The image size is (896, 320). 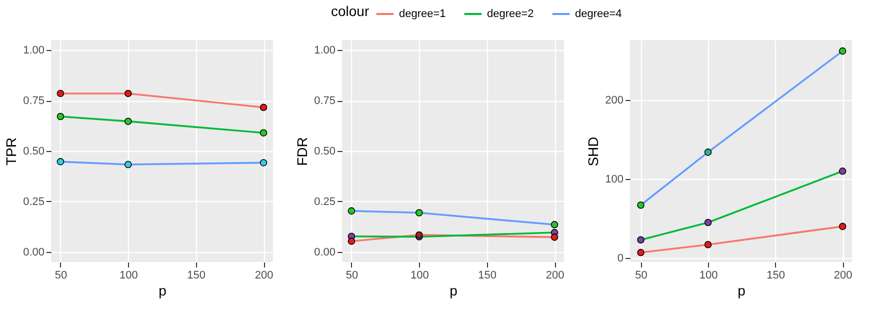 What do you see at coordinates (593, 151) in the screenshot?
I see `y-axis-title: SHD` at bounding box center [593, 151].